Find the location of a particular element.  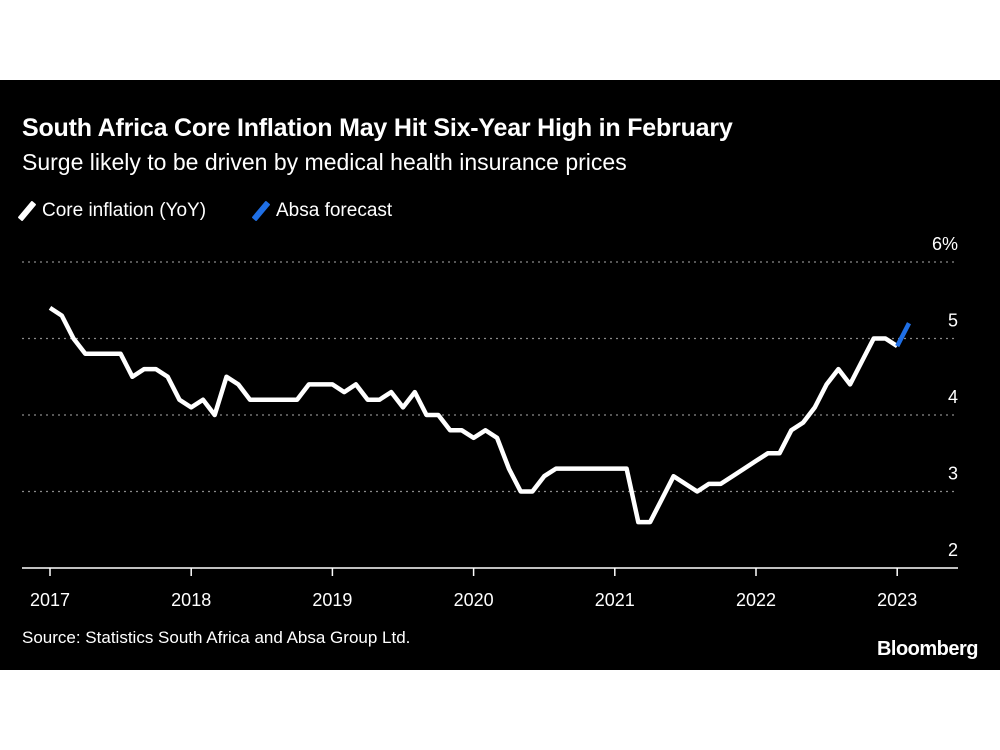

x-tick-label-2019: 2019 is located at coordinates (332, 600).